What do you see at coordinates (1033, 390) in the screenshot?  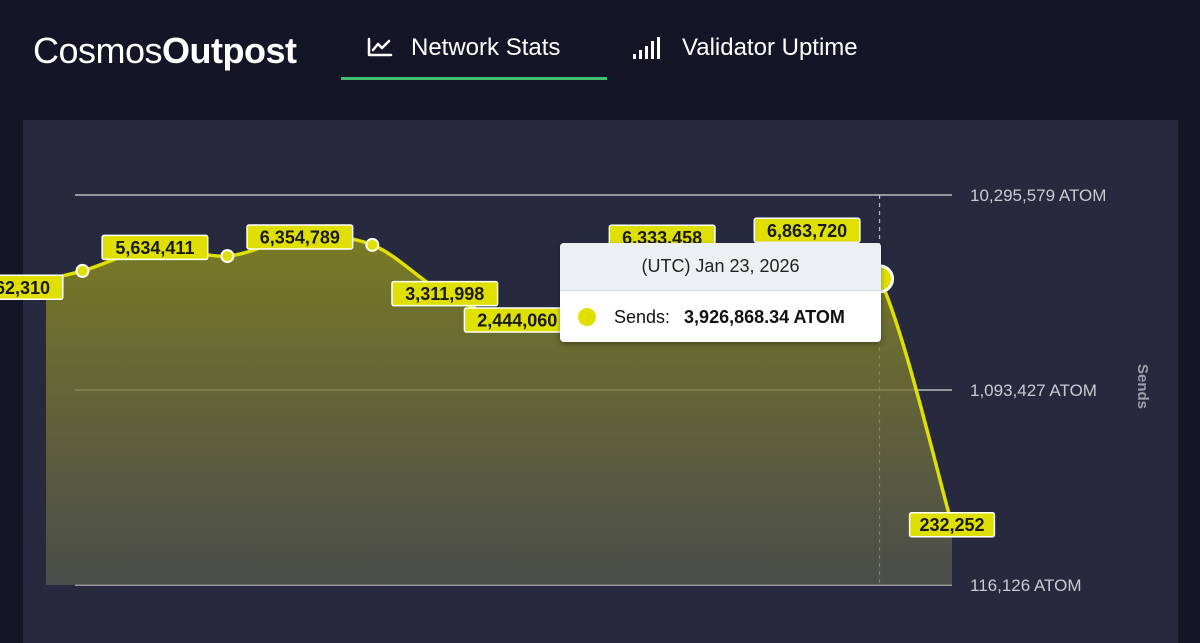 I see `y-tick-label: 1,093,427 ATOM` at bounding box center [1033, 390].